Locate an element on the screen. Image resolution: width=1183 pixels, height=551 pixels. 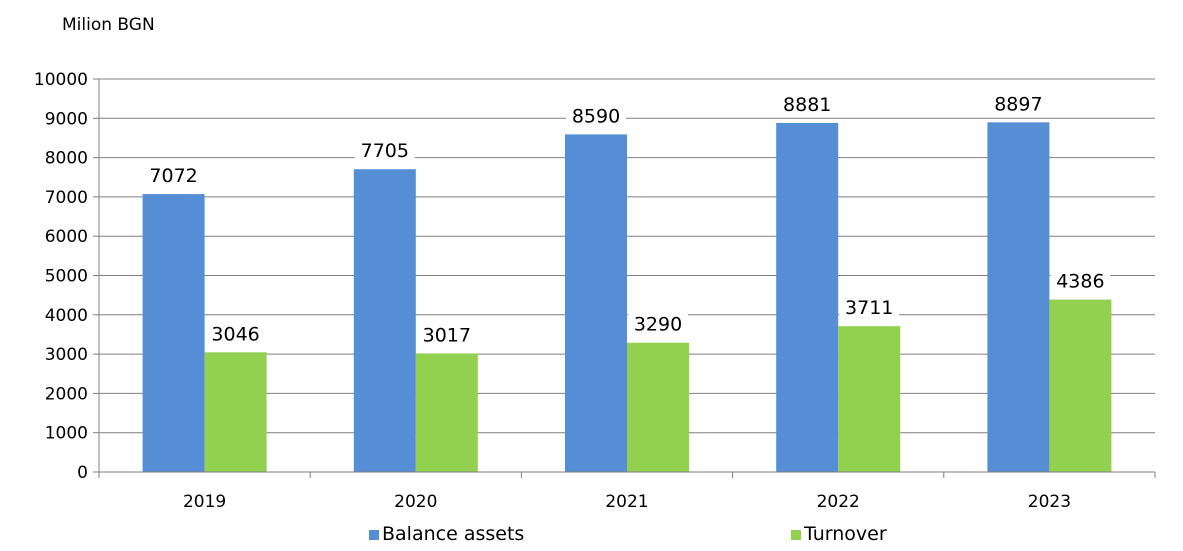
data-label: 3017 is located at coordinates (447, 335).